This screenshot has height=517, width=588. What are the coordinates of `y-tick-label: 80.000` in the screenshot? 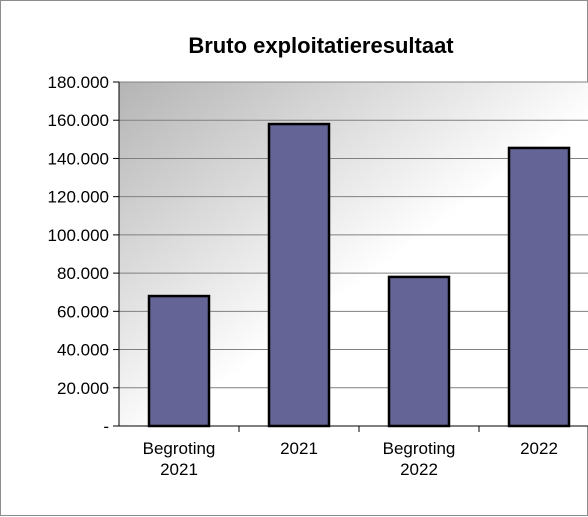 It's located at (83, 273).